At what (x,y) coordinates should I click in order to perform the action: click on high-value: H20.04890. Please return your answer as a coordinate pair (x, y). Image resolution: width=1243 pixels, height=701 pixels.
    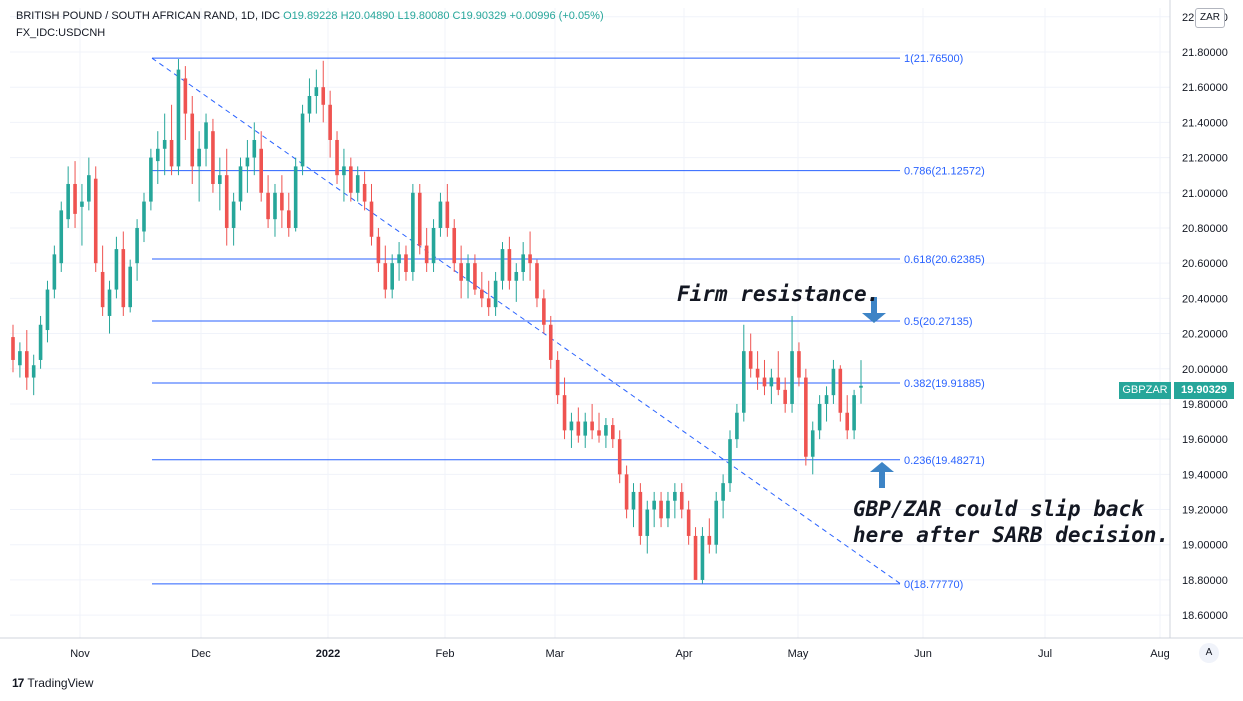
    Looking at the image, I should click on (367, 16).